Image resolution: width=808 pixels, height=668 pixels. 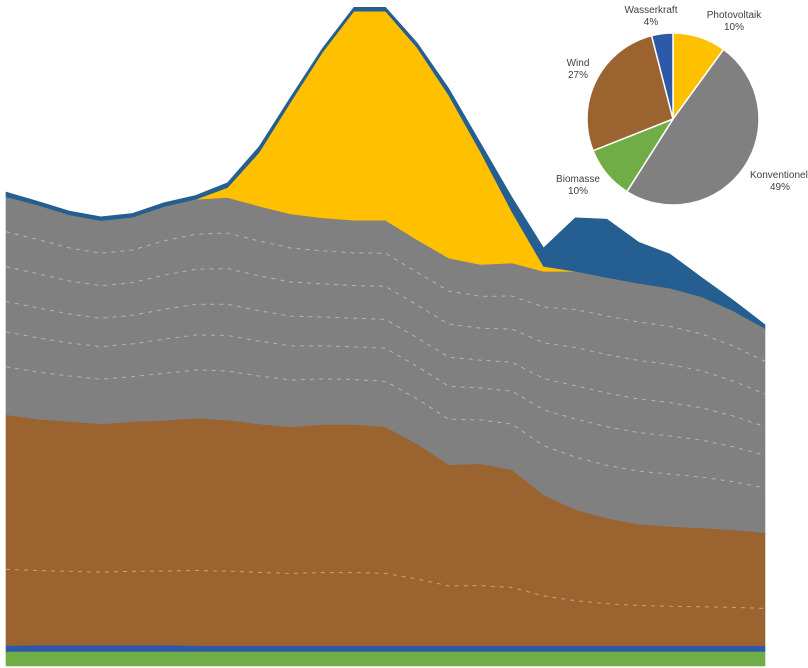 What do you see at coordinates (651, 10) in the screenshot?
I see `pie-label-wasserkraft: Wasserkraft` at bounding box center [651, 10].